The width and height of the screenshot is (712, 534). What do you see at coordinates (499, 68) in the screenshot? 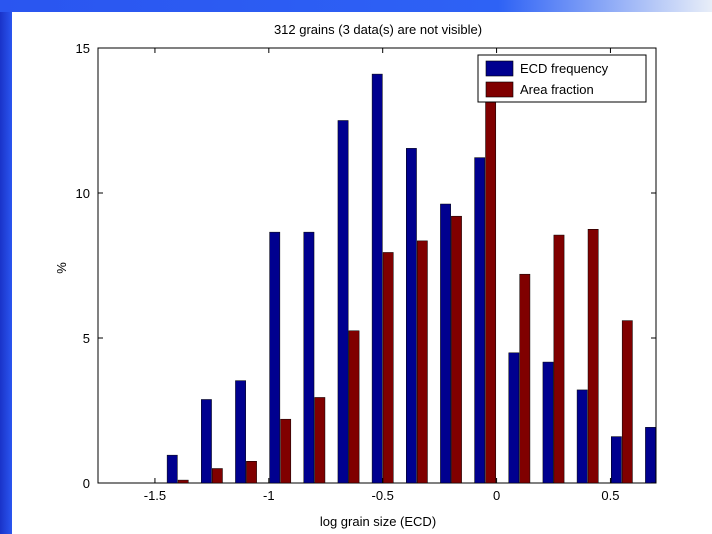
I see `legend-swatch-ecd` at bounding box center [499, 68].